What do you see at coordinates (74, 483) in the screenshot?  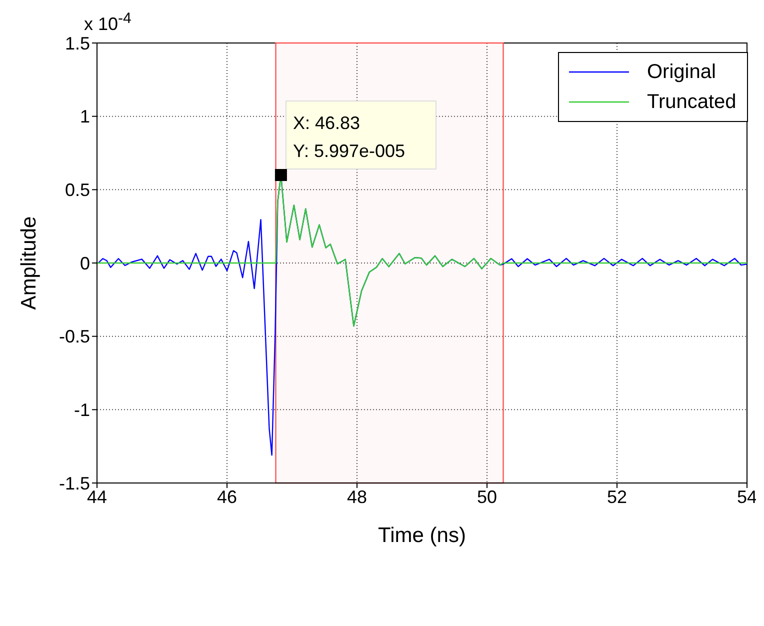 I see `y-tick-label: -1.5` at bounding box center [74, 483].